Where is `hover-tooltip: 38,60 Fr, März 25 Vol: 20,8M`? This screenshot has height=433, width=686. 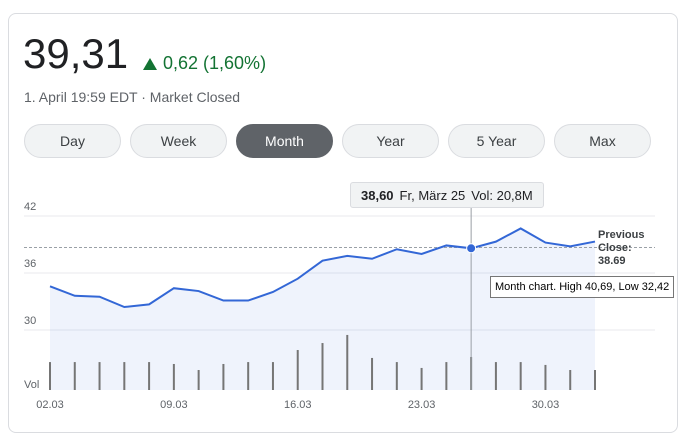
hover-tooltip: 38,60 Fr, März 25 Vol: 20,8M is located at coordinates (447, 195).